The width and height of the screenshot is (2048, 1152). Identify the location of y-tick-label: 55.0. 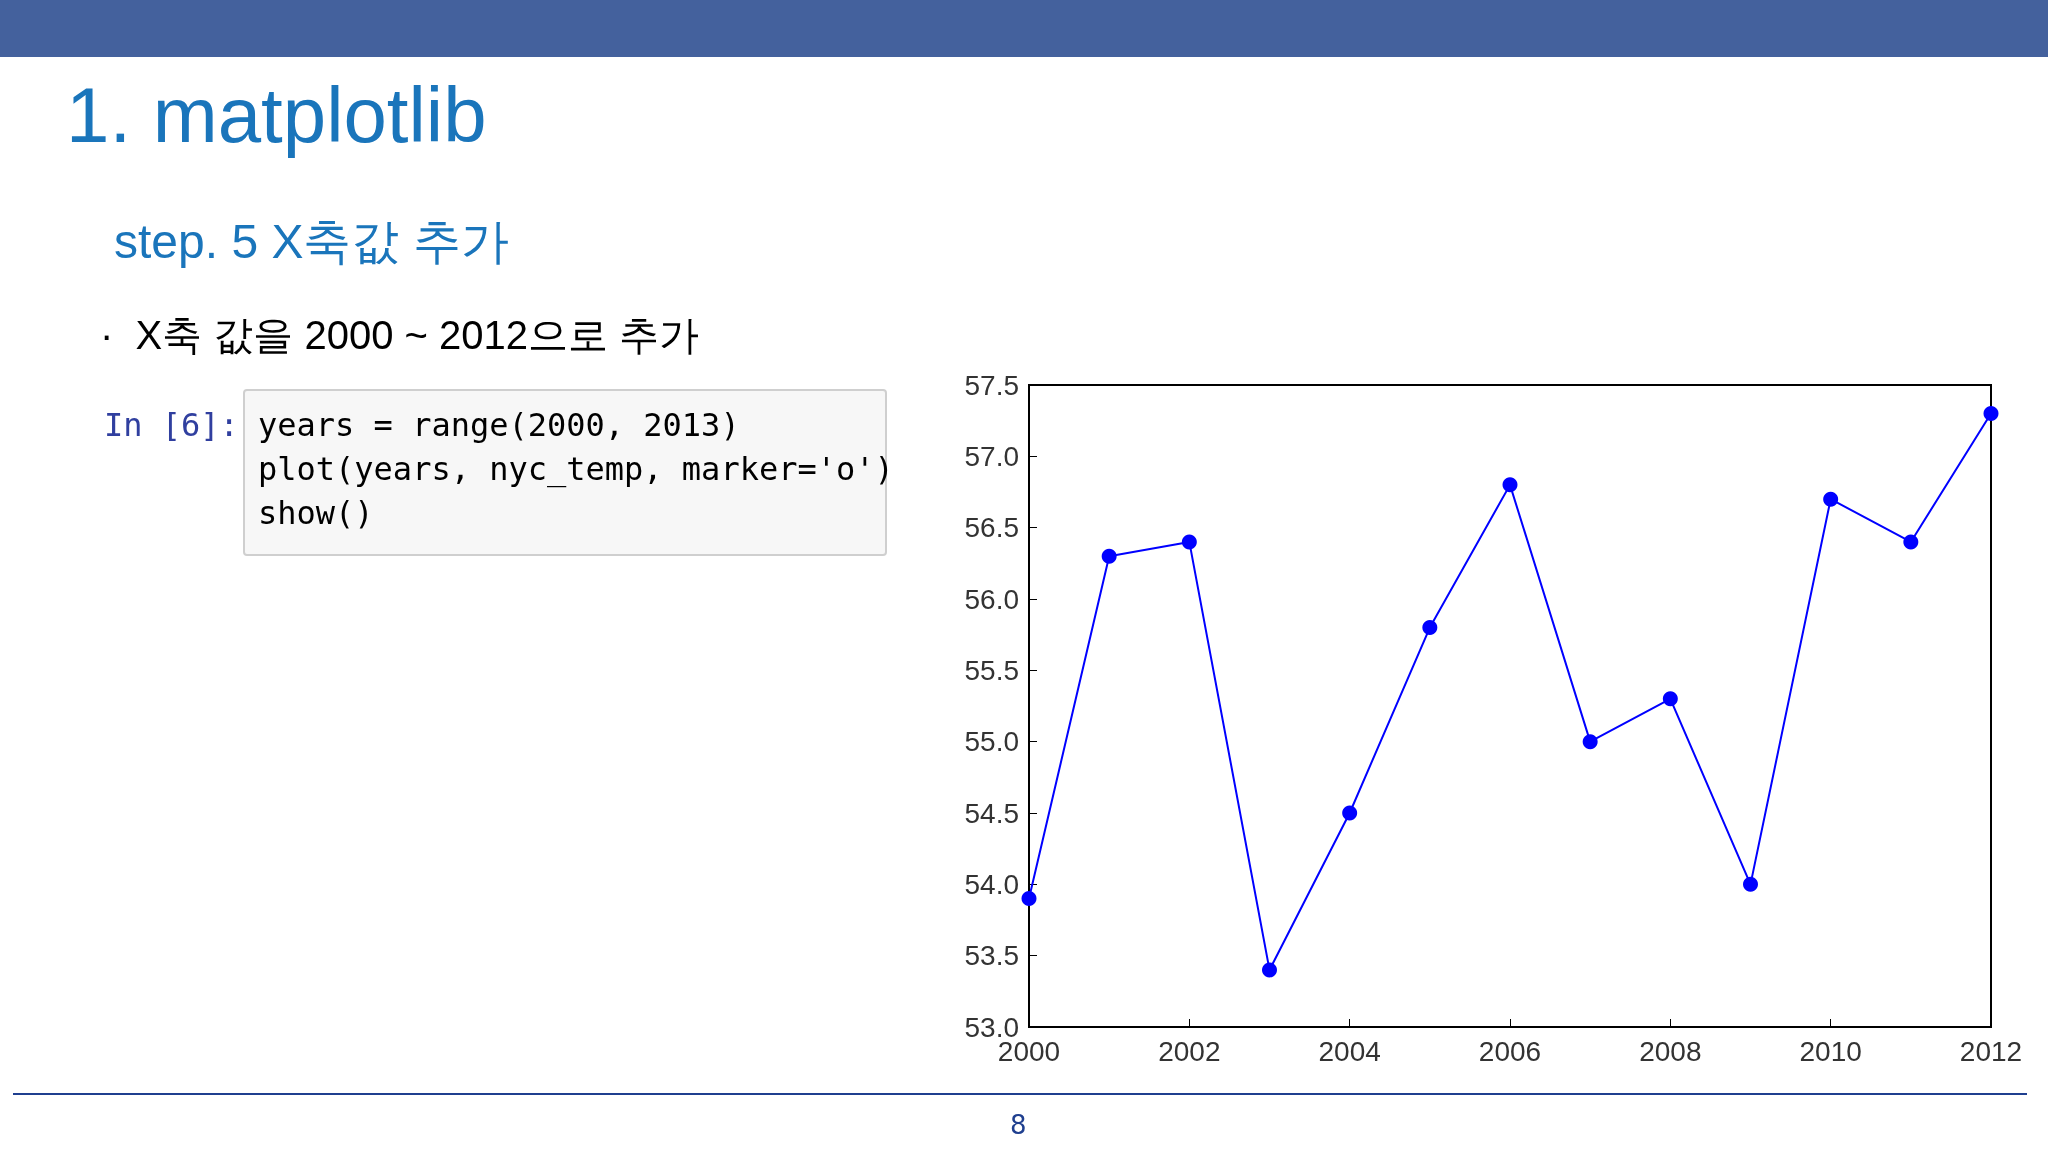
(991, 742).